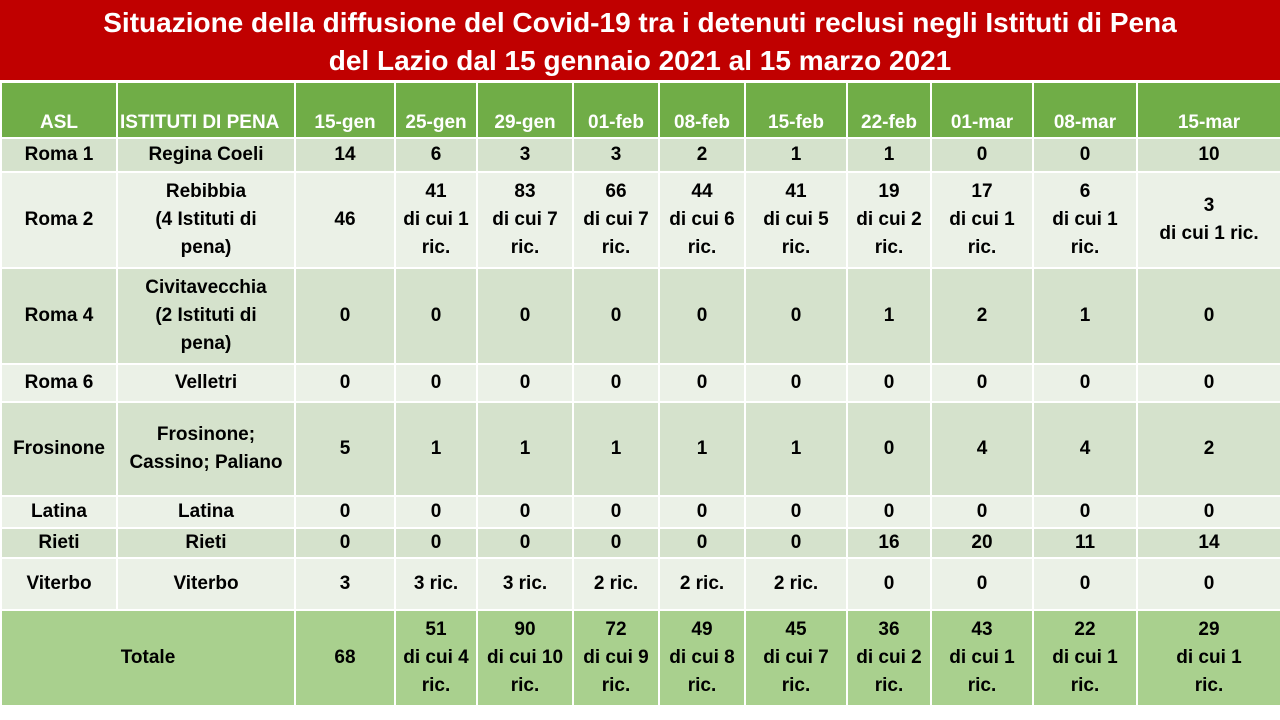 This screenshot has width=1280, height=720. Describe the element at coordinates (616, 191) in the screenshot. I see `value-cell-line: 66` at that location.